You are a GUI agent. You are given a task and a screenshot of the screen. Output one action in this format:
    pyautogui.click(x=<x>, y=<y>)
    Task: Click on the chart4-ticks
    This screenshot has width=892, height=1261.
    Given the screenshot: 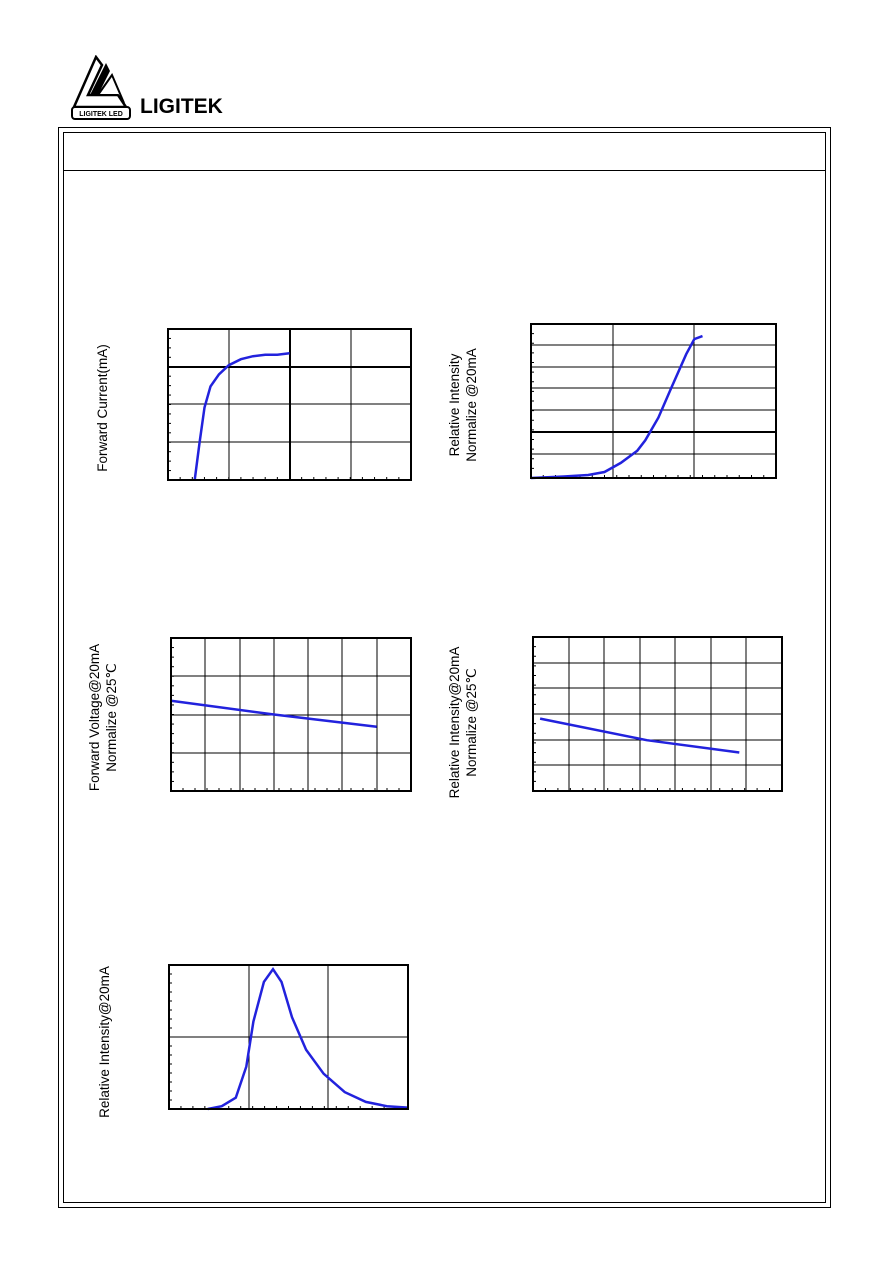 What is the action you would take?
    pyautogui.click(x=652, y=718)
    